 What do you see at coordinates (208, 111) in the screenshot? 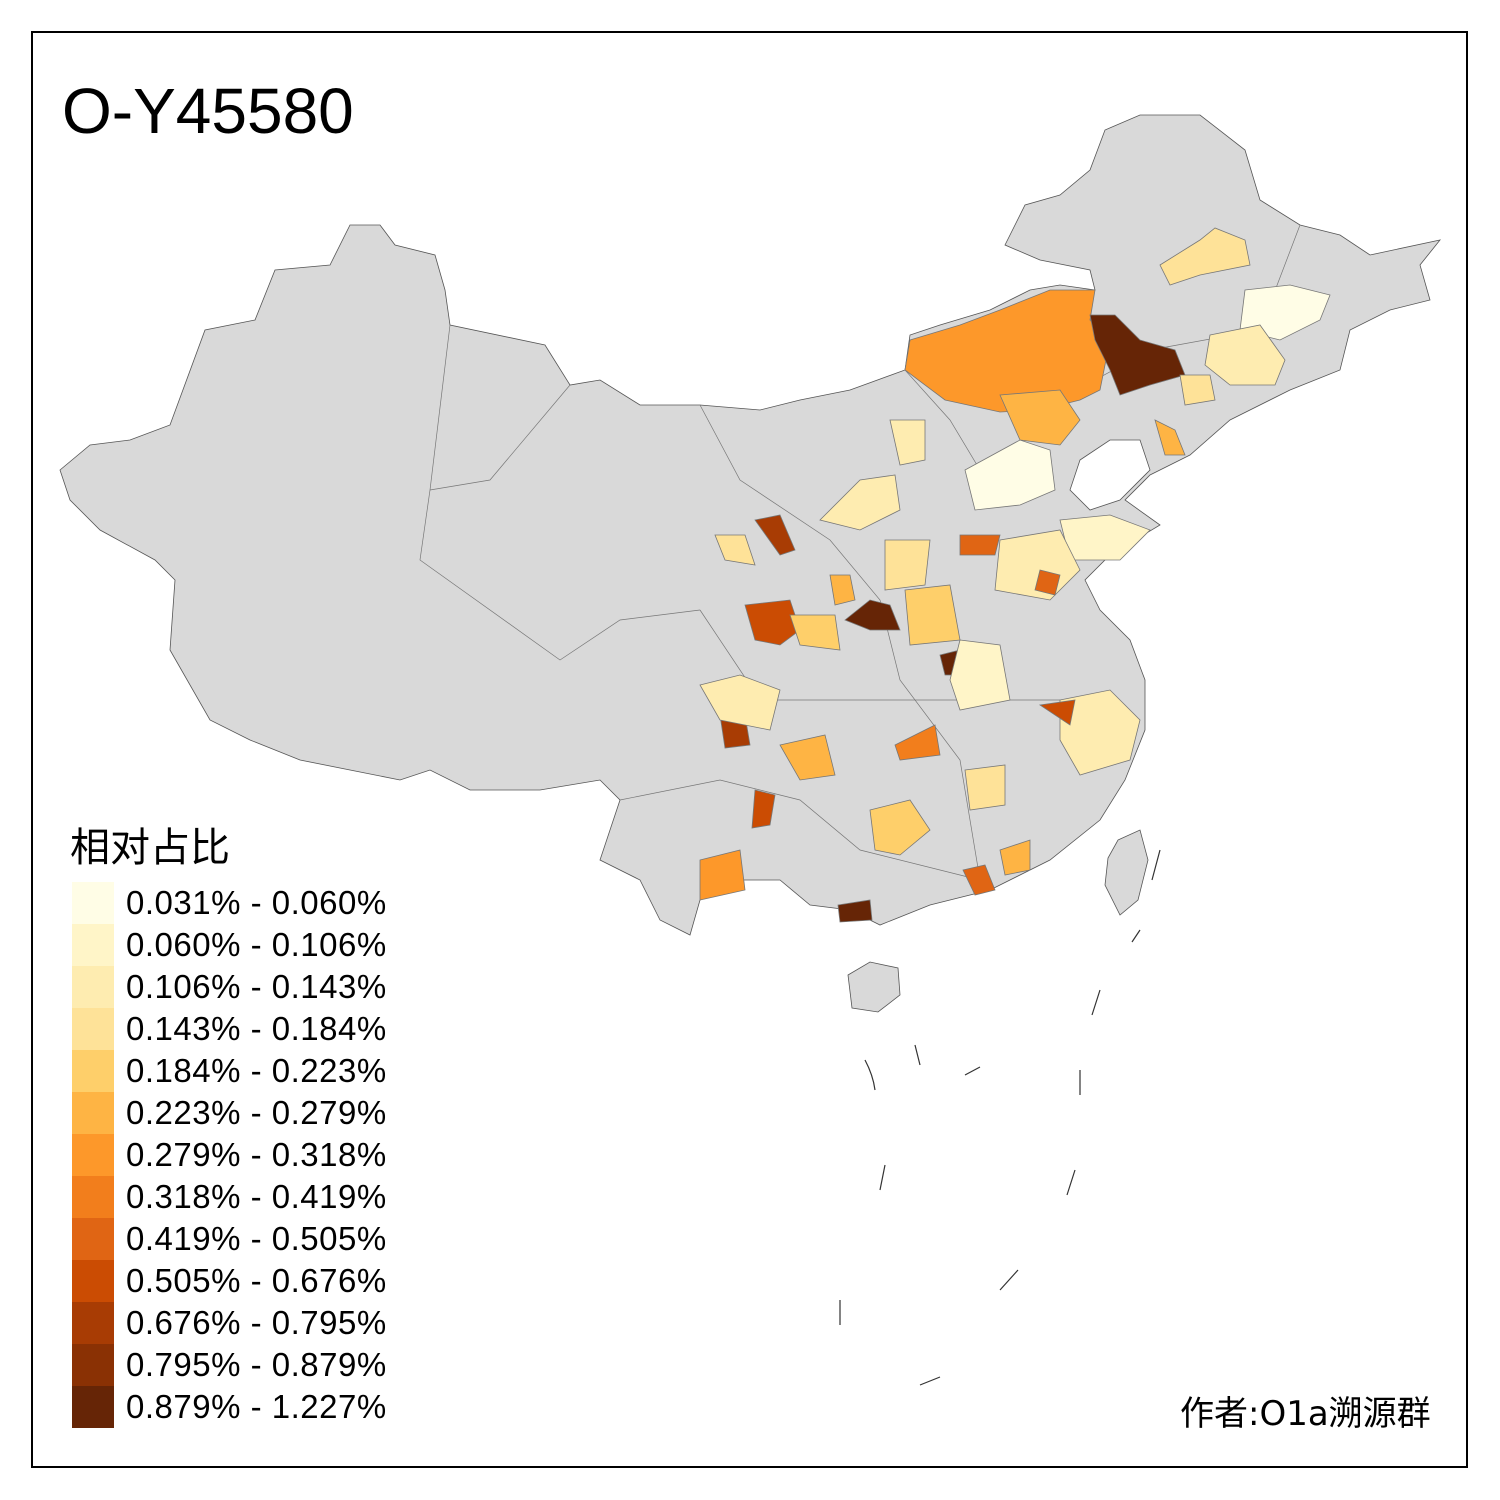
I see `map-title: O-Y45580` at bounding box center [208, 111].